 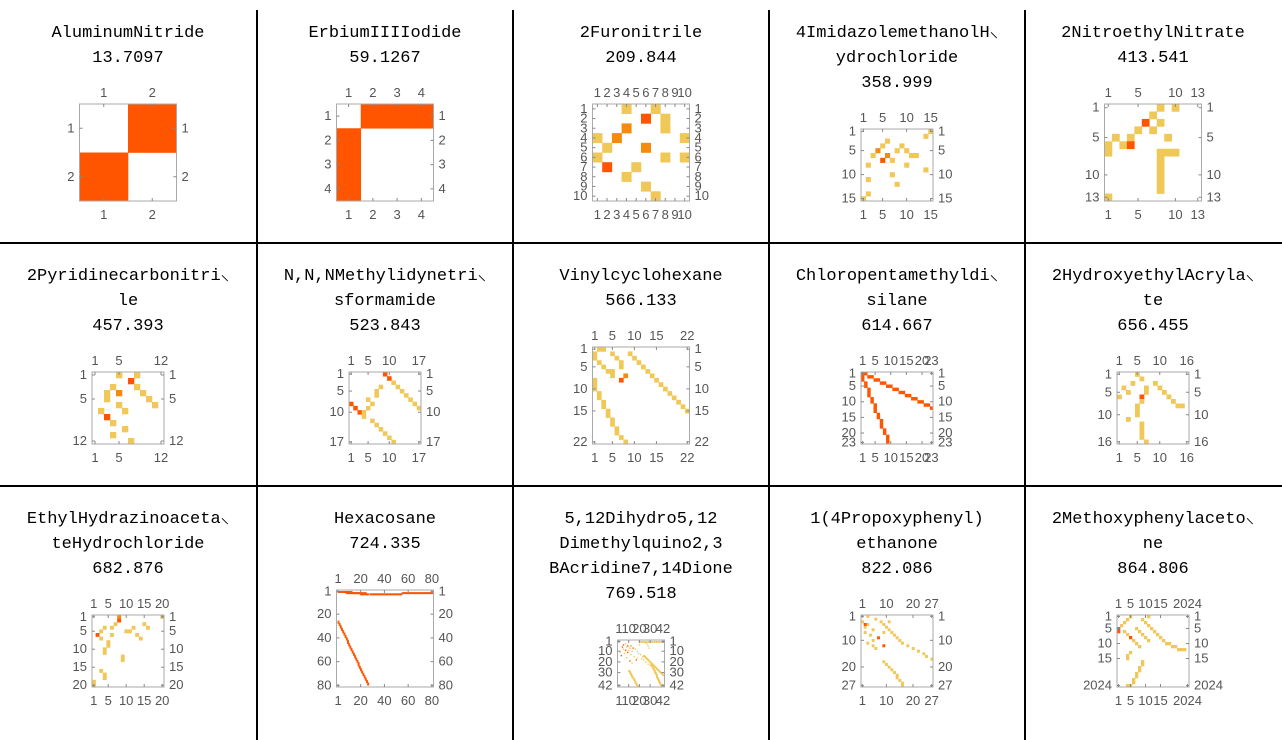 What do you see at coordinates (698, 176) in the screenshot?
I see `tick-label-right: 8` at bounding box center [698, 176].